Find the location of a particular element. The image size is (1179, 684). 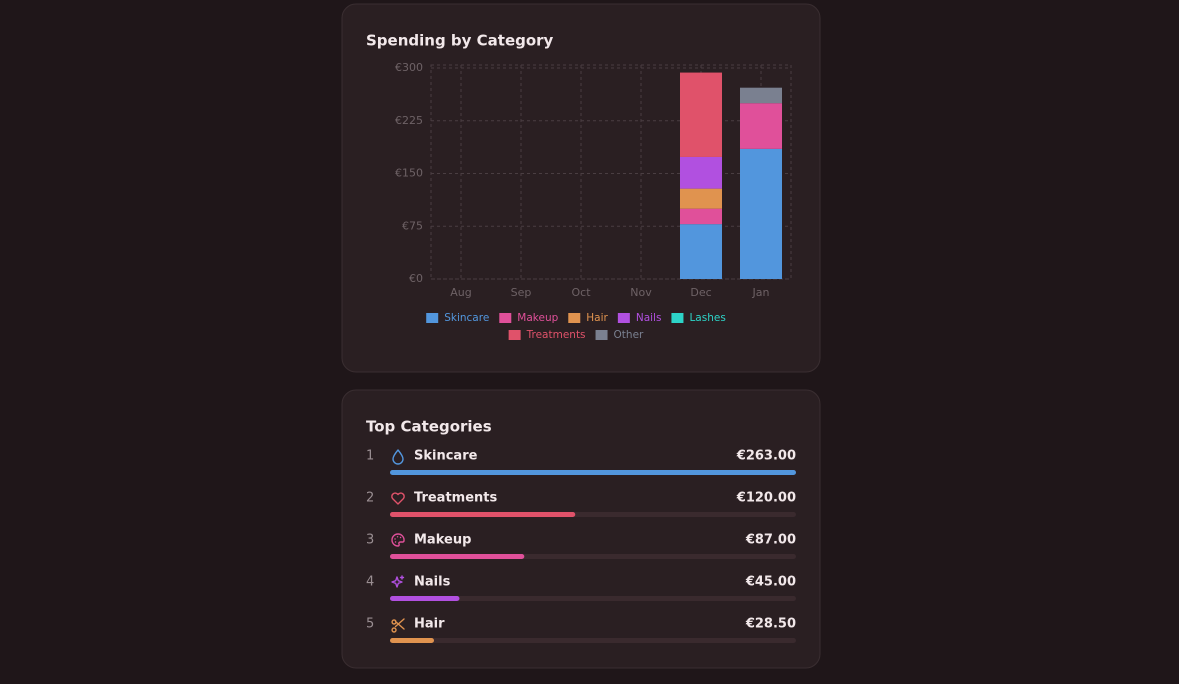

chart-title: Spending by Category is located at coordinates (460, 41).